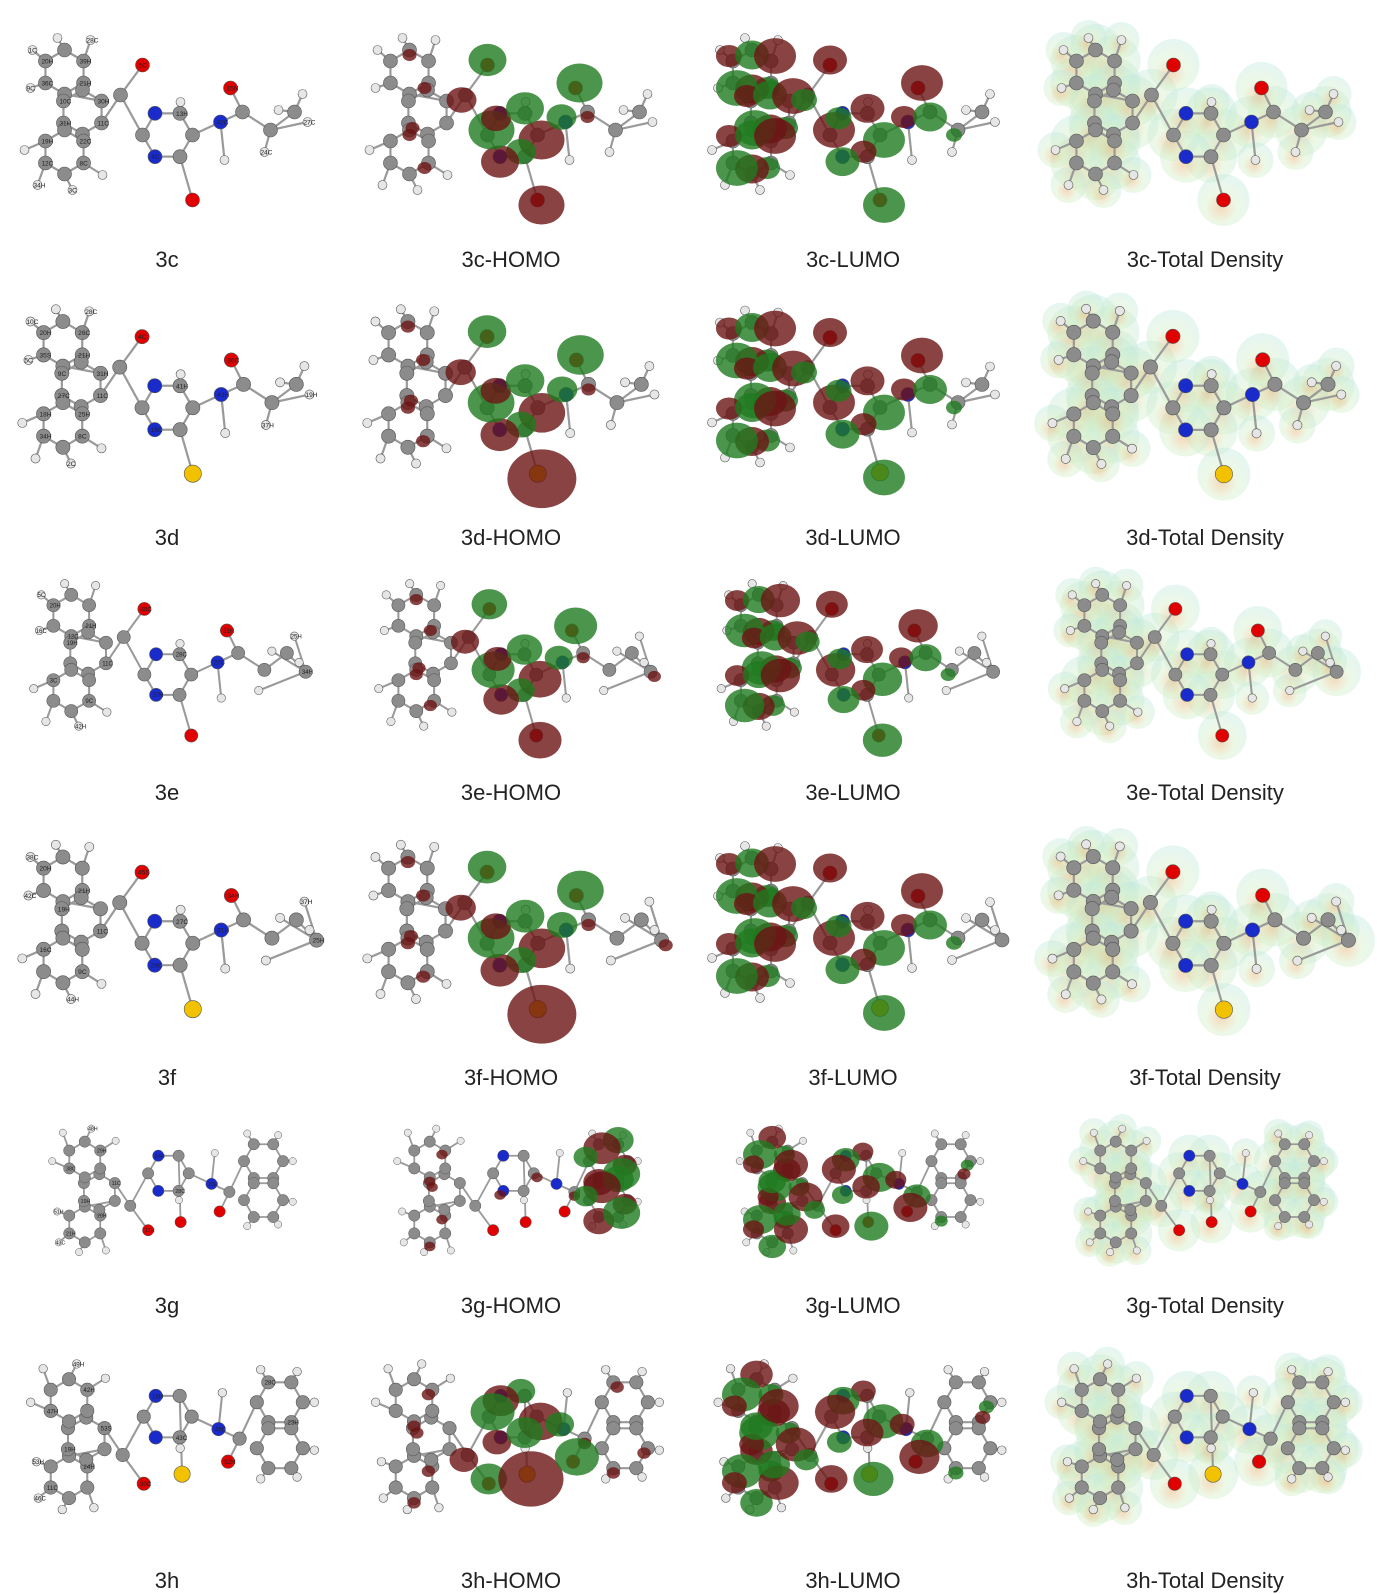  What do you see at coordinates (46, 333) in the screenshot?
I see `atom-label: 20H` at bounding box center [46, 333].